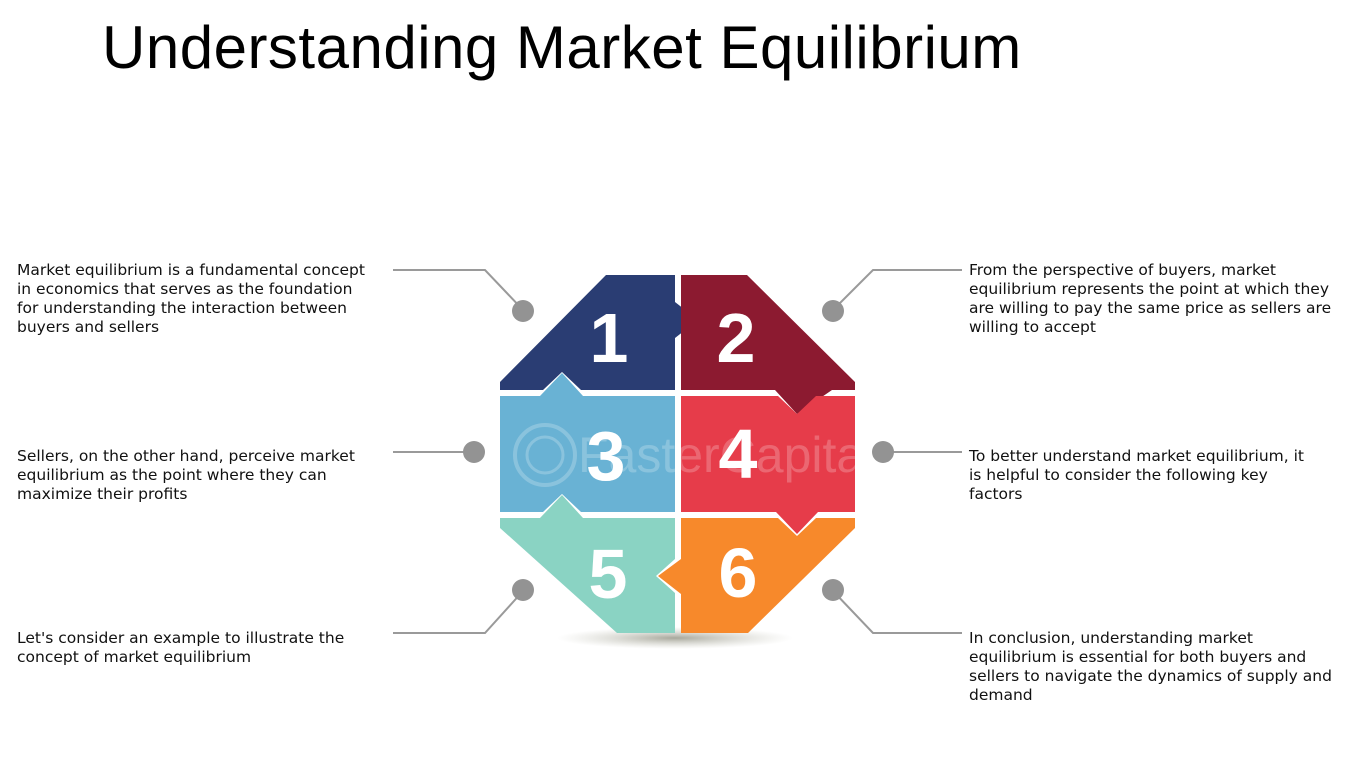 The image size is (1350, 769). I want to click on piece-number-5: 5, so click(608, 574).